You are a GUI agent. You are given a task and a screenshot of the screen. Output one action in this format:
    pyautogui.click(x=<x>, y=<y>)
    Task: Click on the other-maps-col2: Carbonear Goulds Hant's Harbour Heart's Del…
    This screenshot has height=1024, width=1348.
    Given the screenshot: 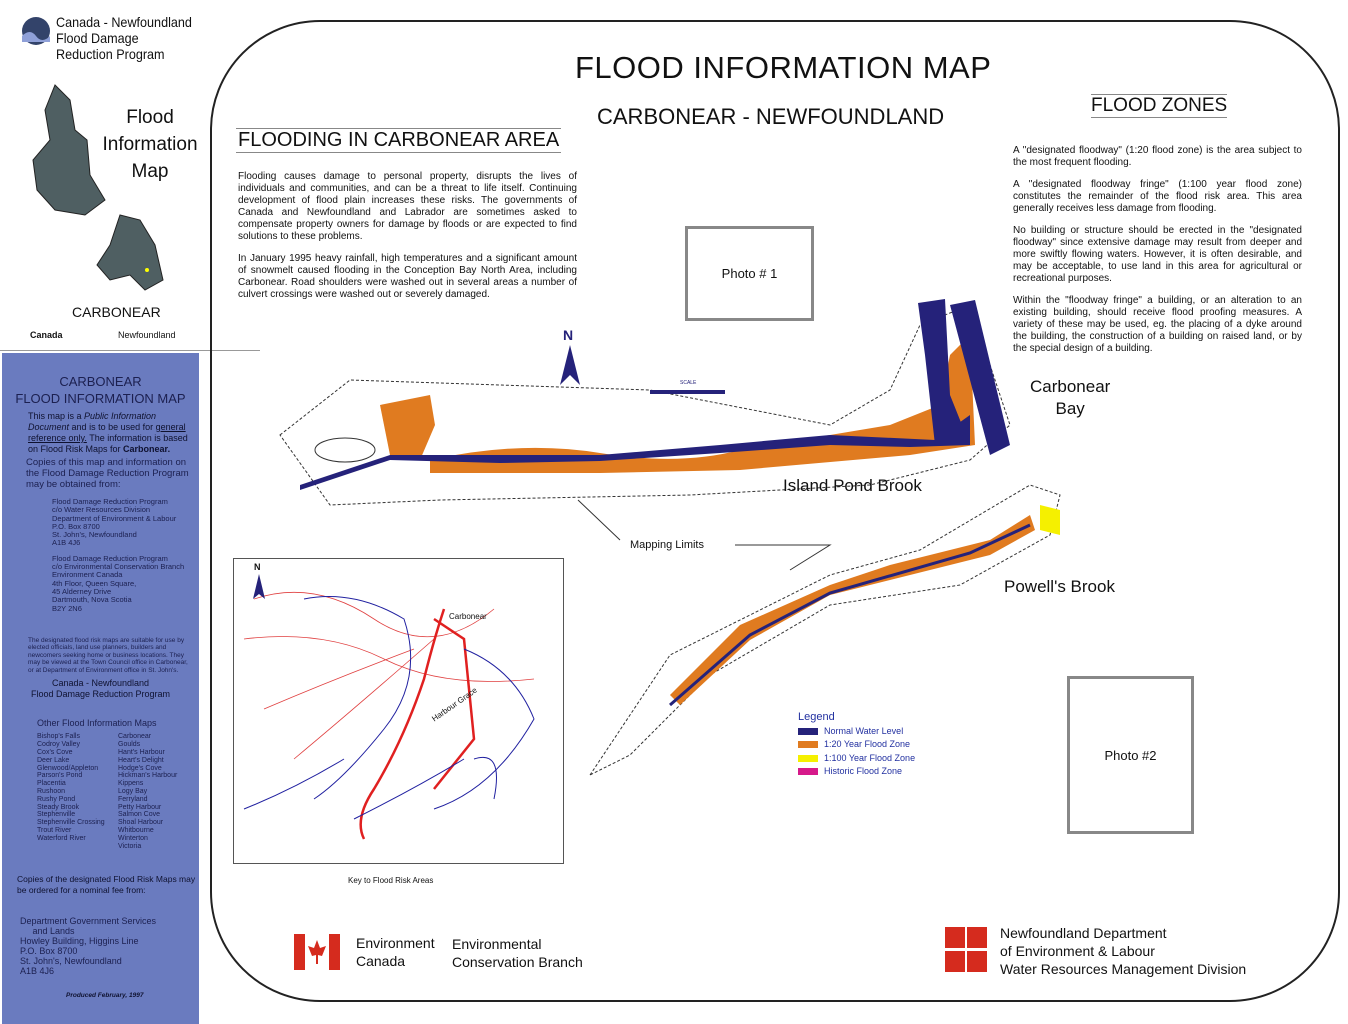 What is the action you would take?
    pyautogui.click(x=147, y=791)
    